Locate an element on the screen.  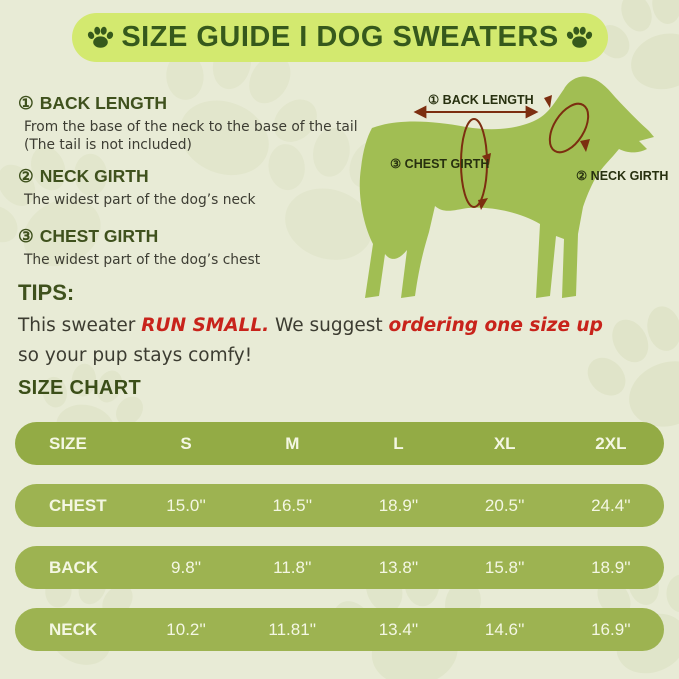
diagram-chest-girth-label: ③ CHEST GIRTH is located at coordinates (440, 164).